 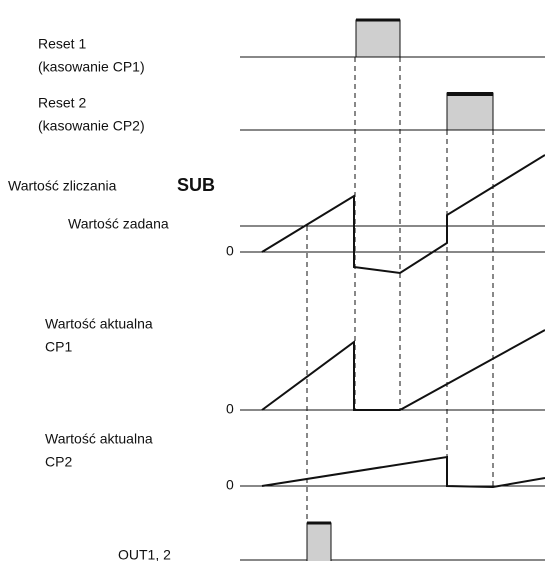 I want to click on label: (kasowanie CP2), so click(x=91, y=126).